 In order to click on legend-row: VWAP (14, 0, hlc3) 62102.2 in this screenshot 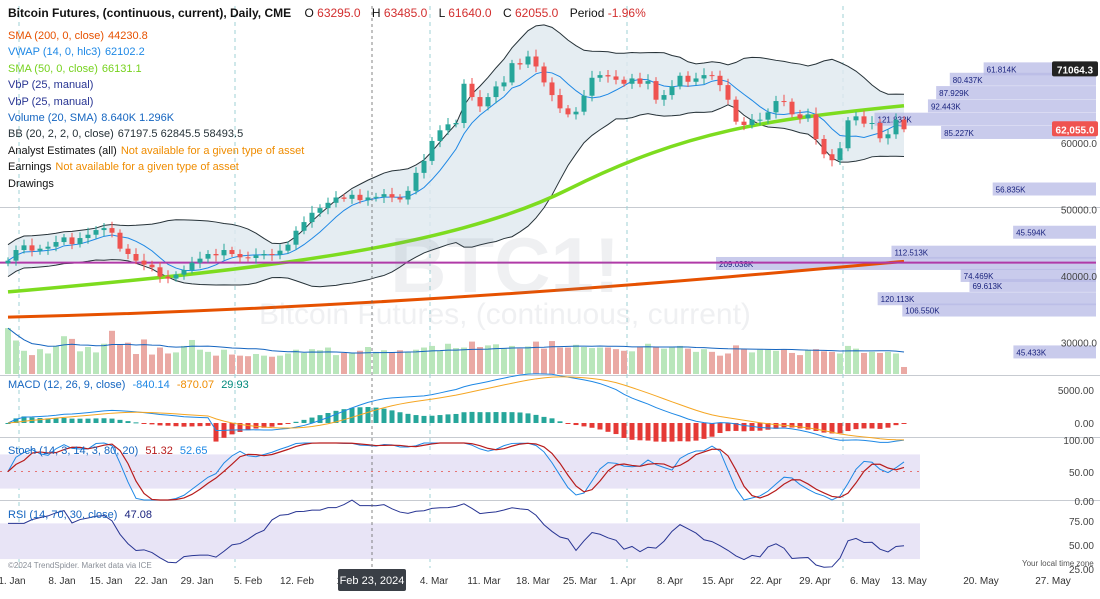, I will do `click(78, 52)`.